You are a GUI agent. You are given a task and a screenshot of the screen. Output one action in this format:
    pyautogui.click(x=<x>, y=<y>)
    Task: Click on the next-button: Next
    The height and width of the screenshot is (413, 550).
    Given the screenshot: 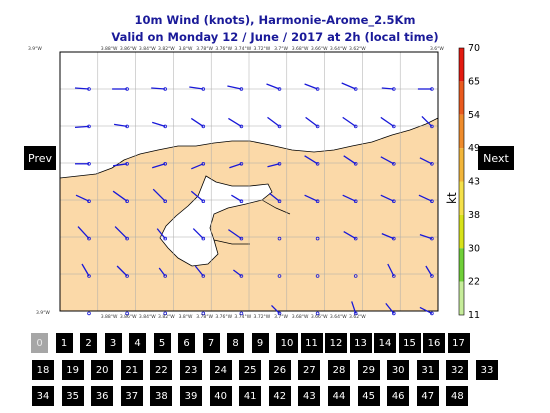 What is the action you would take?
    pyautogui.click(x=496, y=158)
    